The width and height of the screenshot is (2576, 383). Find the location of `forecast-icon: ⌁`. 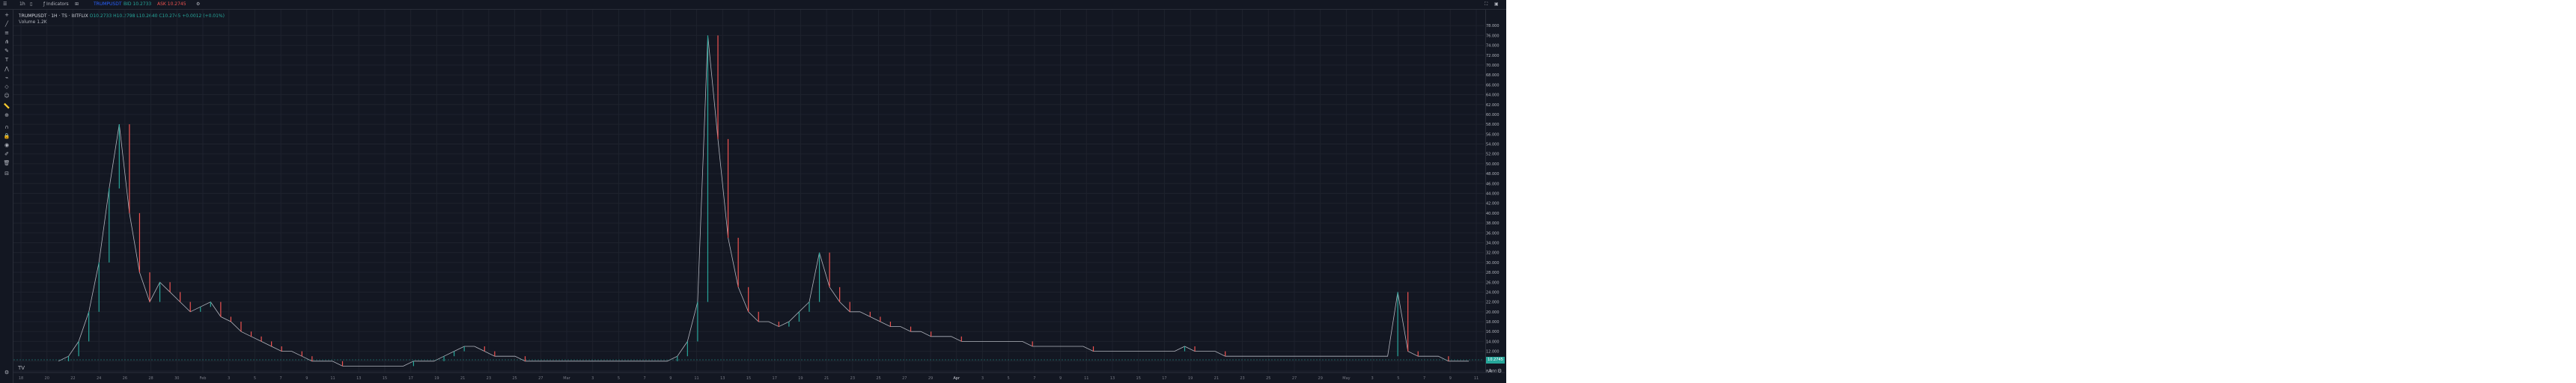

forecast-icon: ⌁ is located at coordinates (6, 78).